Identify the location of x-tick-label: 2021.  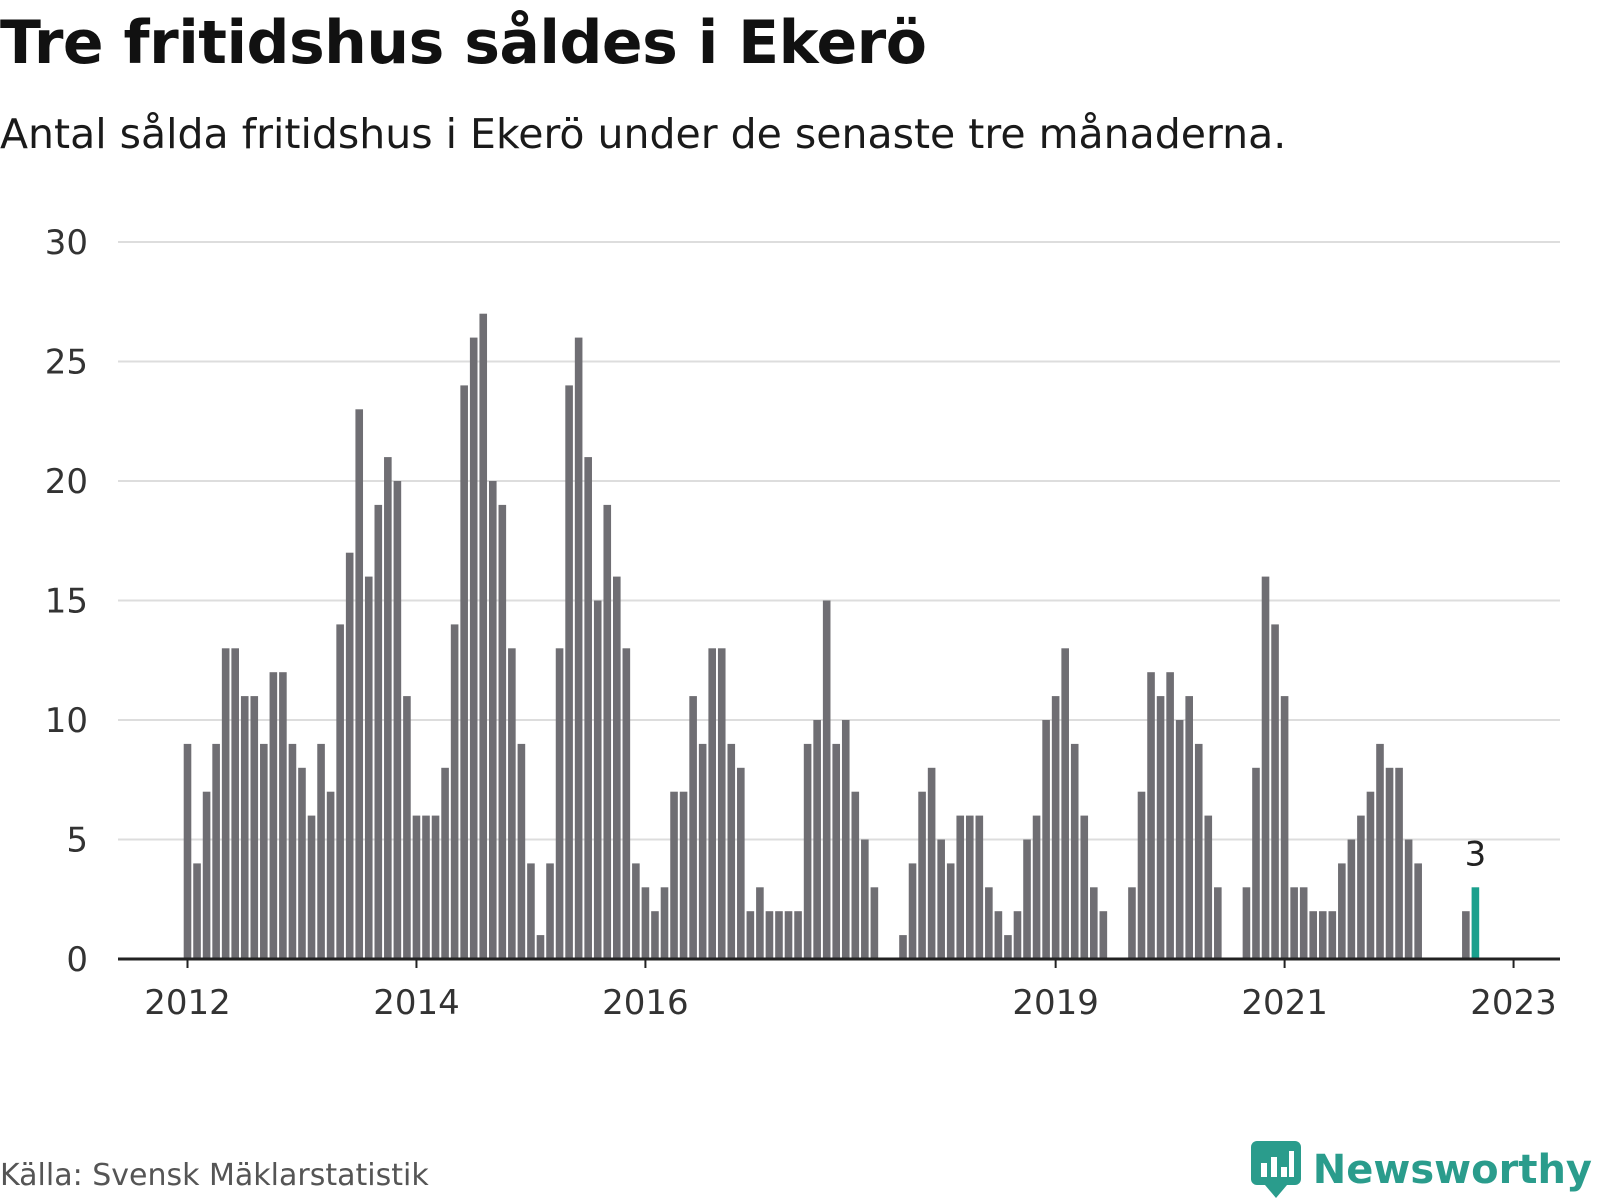
(1284, 1003).